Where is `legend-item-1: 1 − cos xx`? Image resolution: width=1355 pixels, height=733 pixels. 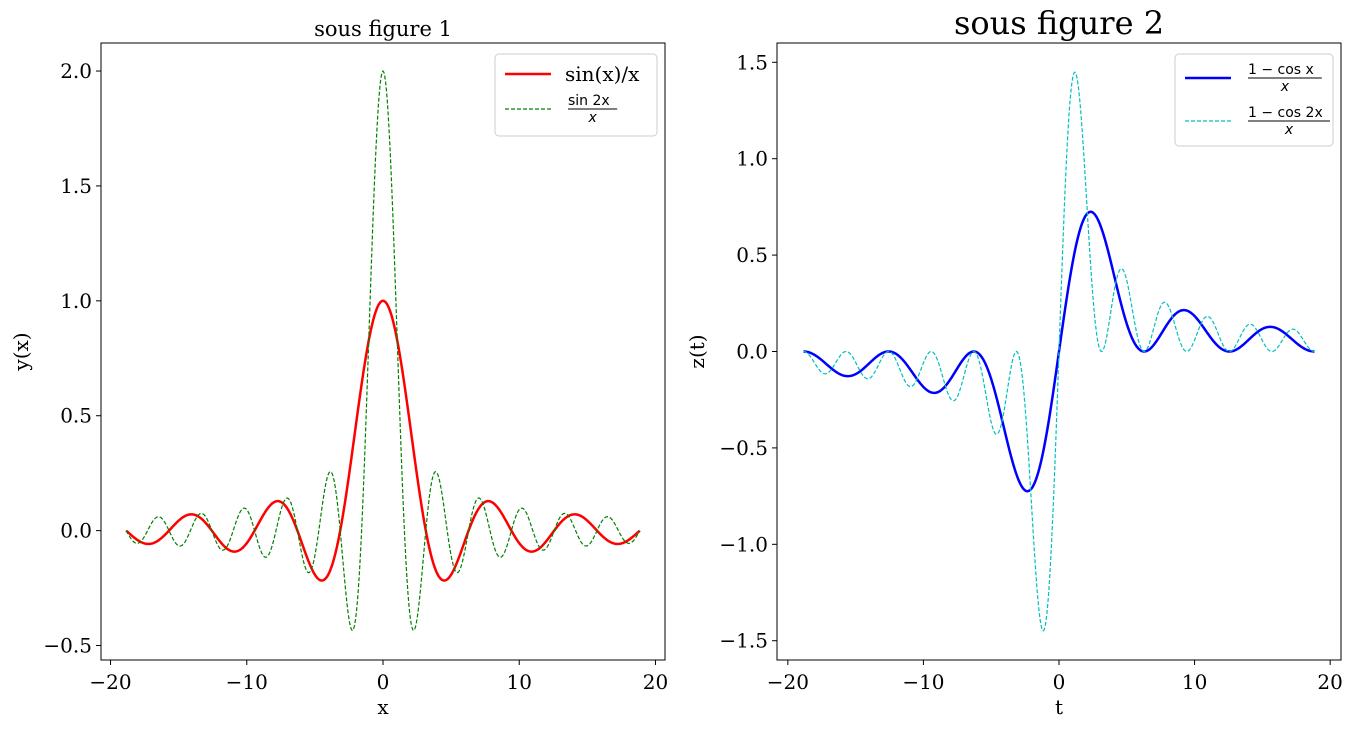 legend-item-1: 1 − cos xx is located at coordinates (1253, 78).